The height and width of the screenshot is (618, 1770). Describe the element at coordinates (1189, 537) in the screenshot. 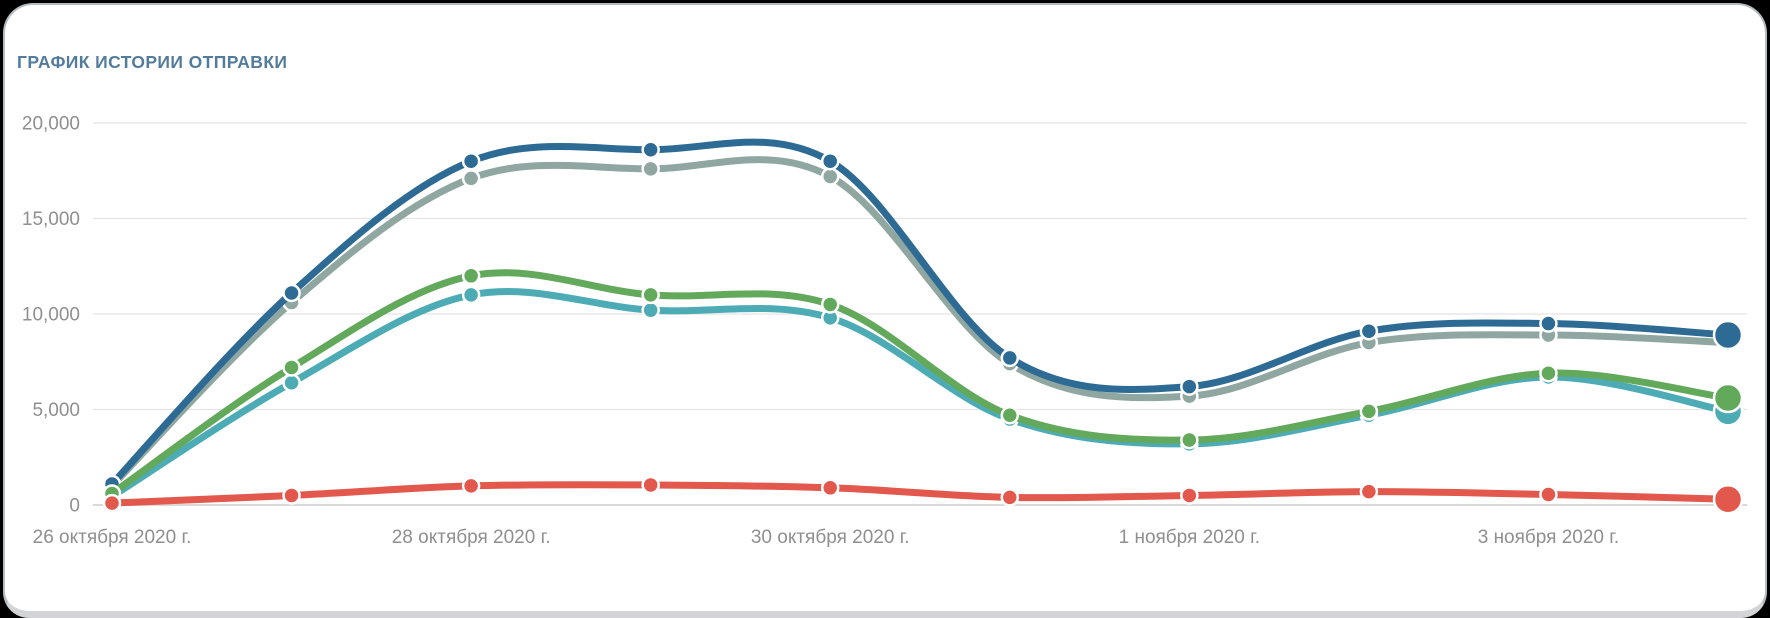

I see `x-axis-tick-label: 1 ноября 2020 г.` at that location.